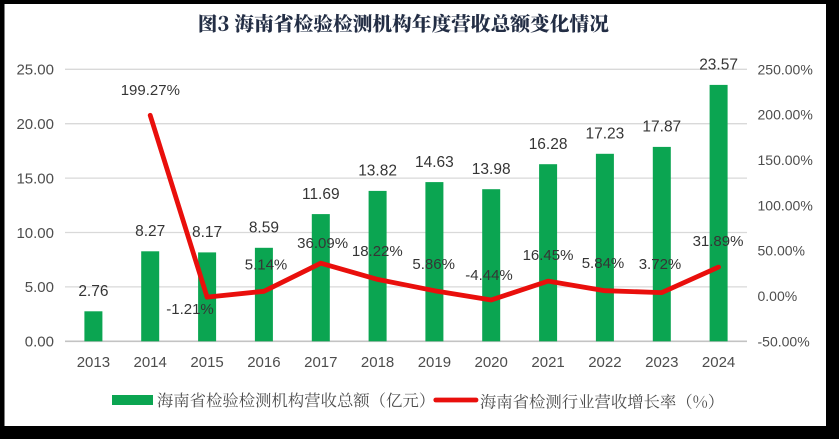 The height and width of the screenshot is (439, 839). Describe the element at coordinates (433, 264) in the screenshot. I see `svg-text: 5.86%` at that location.